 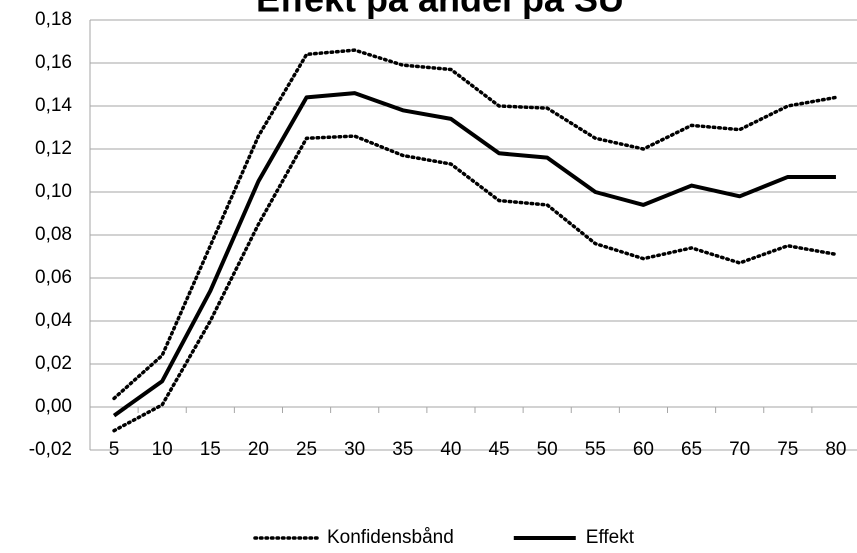 What do you see at coordinates (547, 449) in the screenshot?
I see `x-tick-label: 50` at bounding box center [547, 449].